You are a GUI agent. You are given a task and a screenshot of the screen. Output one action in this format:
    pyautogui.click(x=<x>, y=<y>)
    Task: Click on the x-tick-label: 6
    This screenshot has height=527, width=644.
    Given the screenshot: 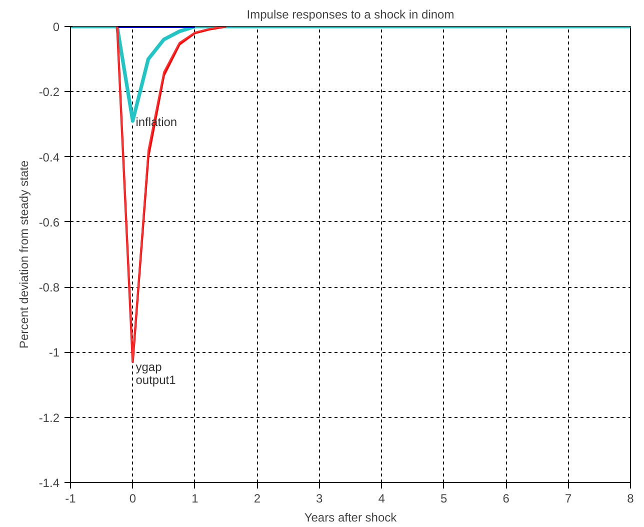 What is the action you would take?
    pyautogui.click(x=506, y=499)
    